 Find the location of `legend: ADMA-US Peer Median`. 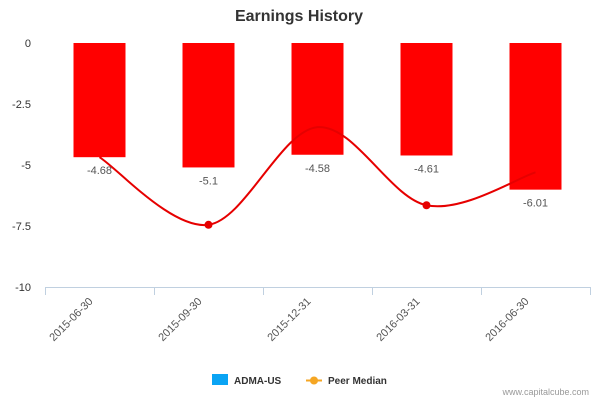

legend: ADMA-US Peer Median is located at coordinates (299, 380).